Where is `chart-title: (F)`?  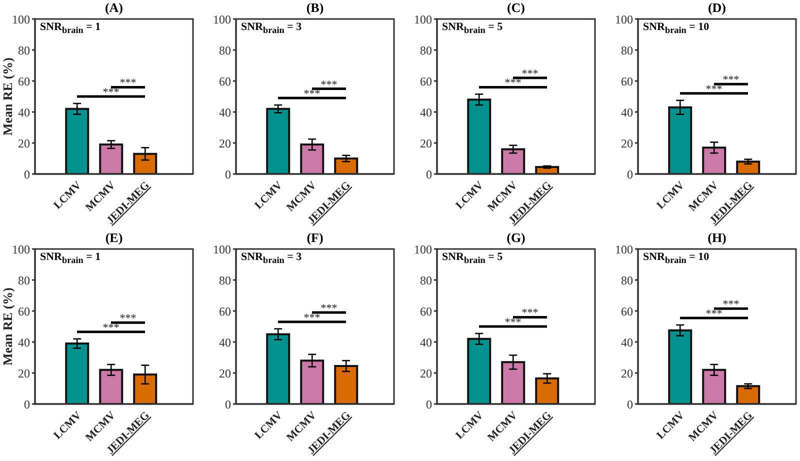
chart-title: (F) is located at coordinates (315, 238).